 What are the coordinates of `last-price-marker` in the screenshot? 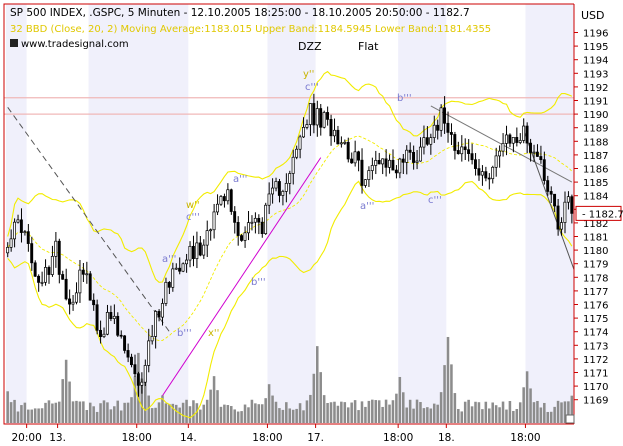 It's located at (598, 213).